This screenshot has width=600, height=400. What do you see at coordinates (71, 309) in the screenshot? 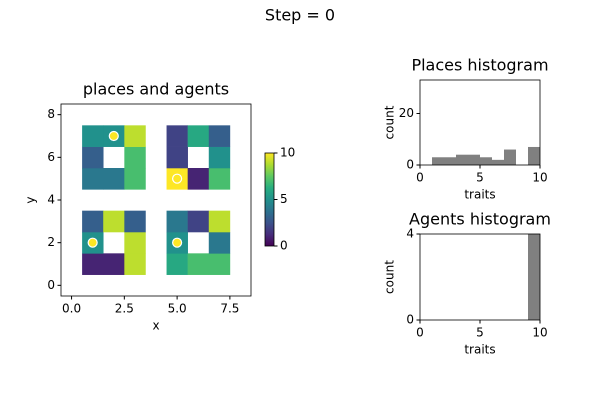
I see `x-tick-label: 0.0` at bounding box center [71, 309].